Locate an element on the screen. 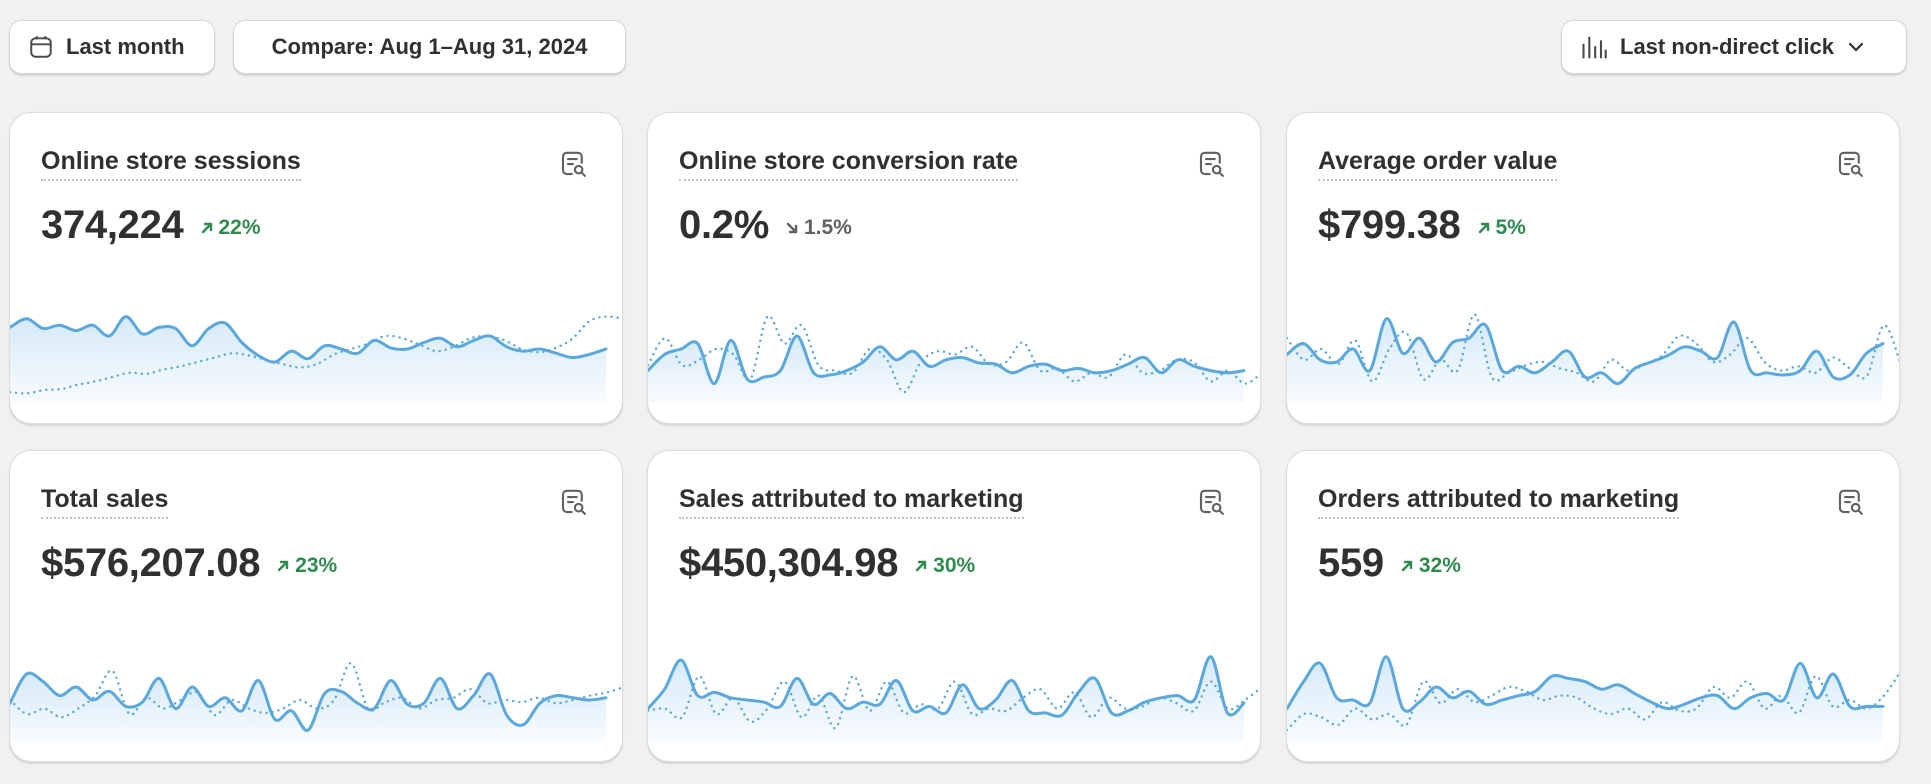 This screenshot has height=784, width=1931. metric-delta: 32% is located at coordinates (1430, 564).